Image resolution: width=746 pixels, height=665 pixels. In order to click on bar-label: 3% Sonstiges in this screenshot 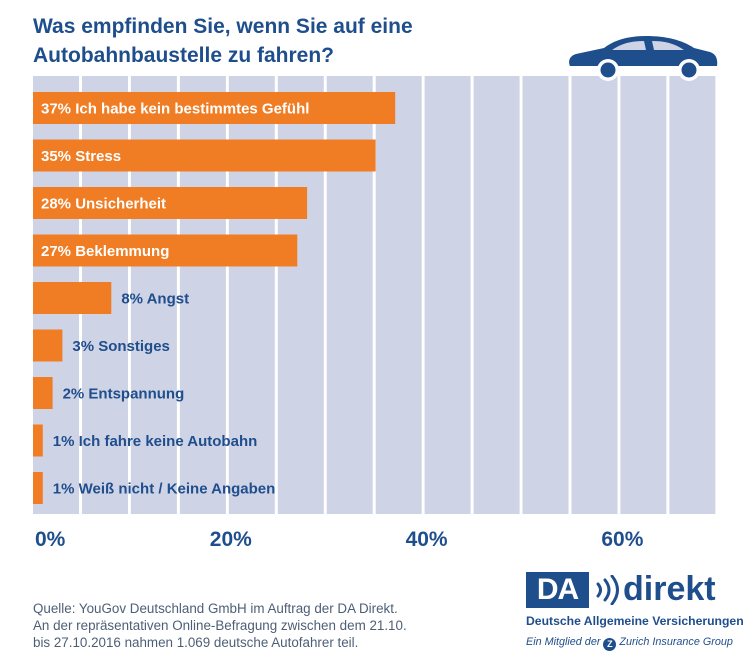, I will do `click(121, 346)`.